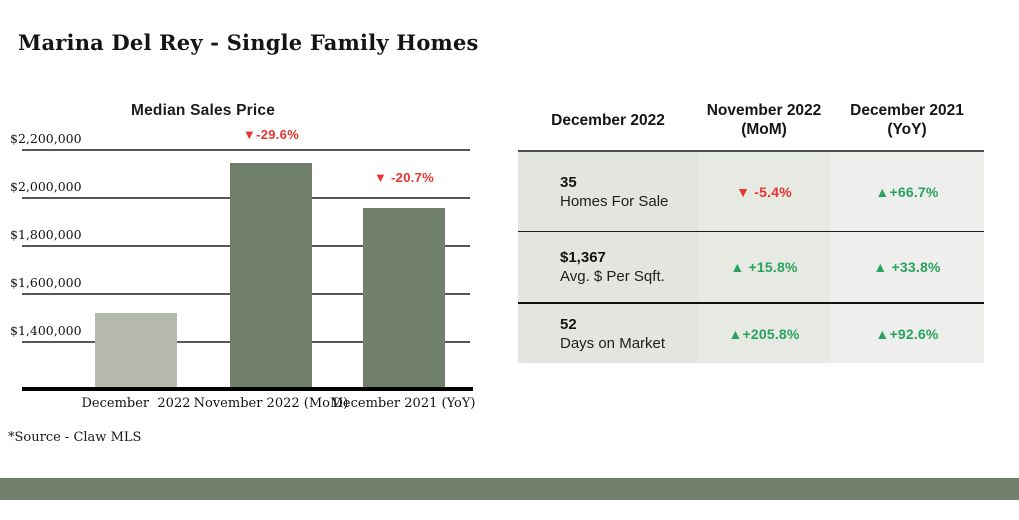 Image resolution: width=1019 pixels, height=520 pixels. I want to click on trend-up-indicator: ▲+92.6%, so click(907, 333).